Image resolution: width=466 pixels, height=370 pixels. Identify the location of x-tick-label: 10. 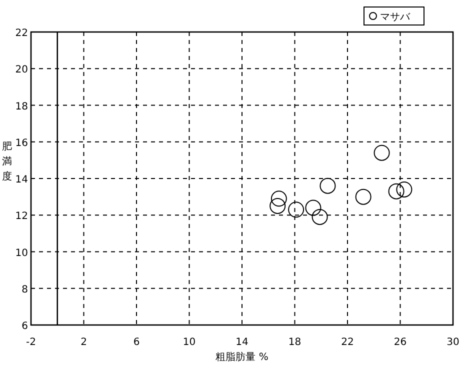
(189, 342).